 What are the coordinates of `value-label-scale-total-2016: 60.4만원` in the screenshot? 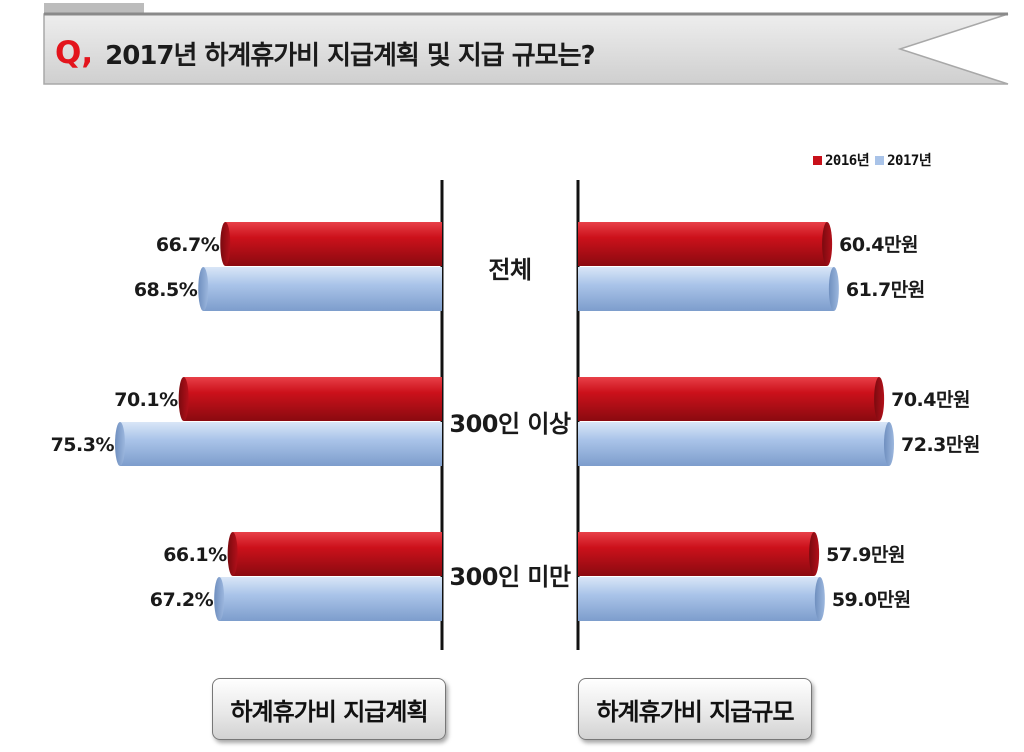 It's located at (878, 245).